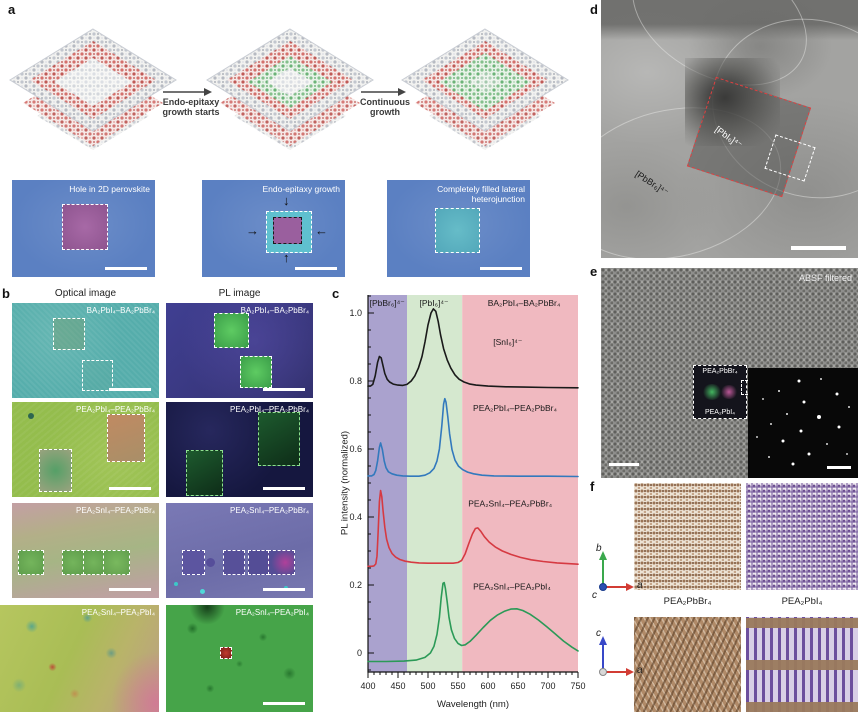 This screenshot has width=858, height=712. I want to click on svg-text: PEA₂PbI₄–PEA₂PbBr₄, so click(515, 408).